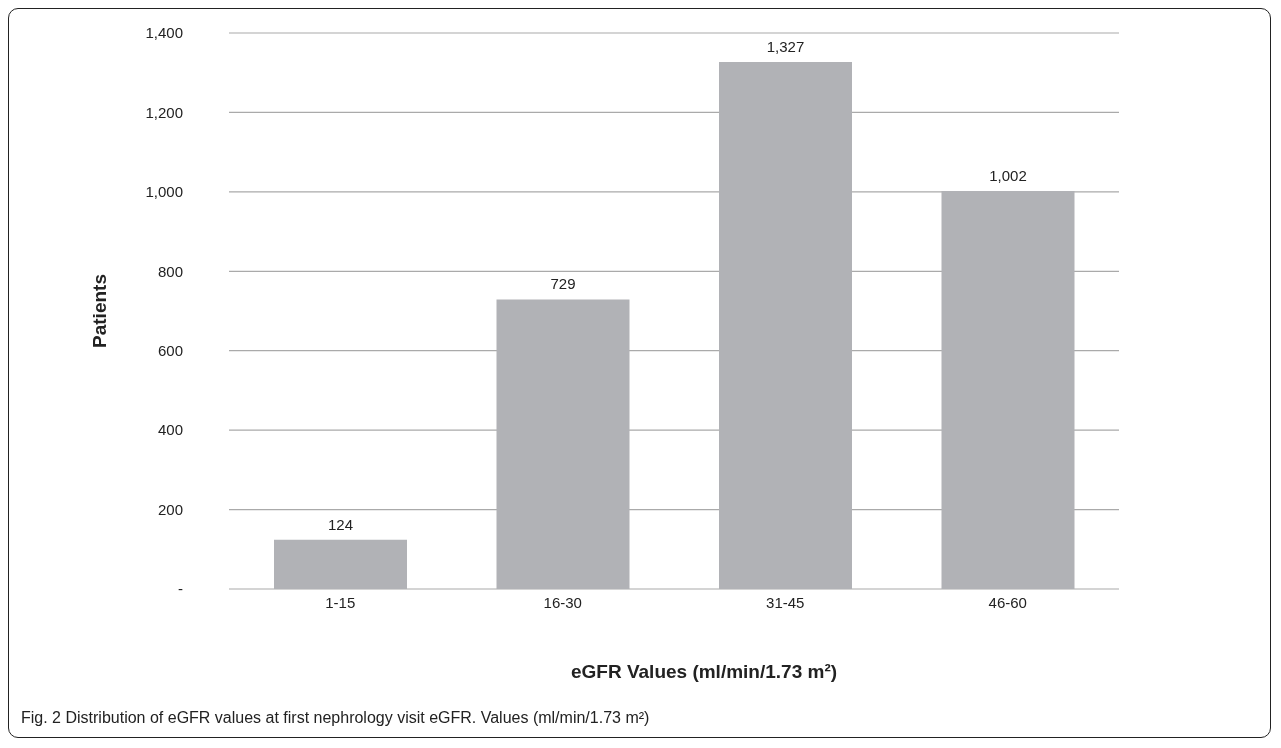 The width and height of the screenshot is (1281, 748). What do you see at coordinates (170, 509) in the screenshot?
I see `y-tick-label: 200` at bounding box center [170, 509].